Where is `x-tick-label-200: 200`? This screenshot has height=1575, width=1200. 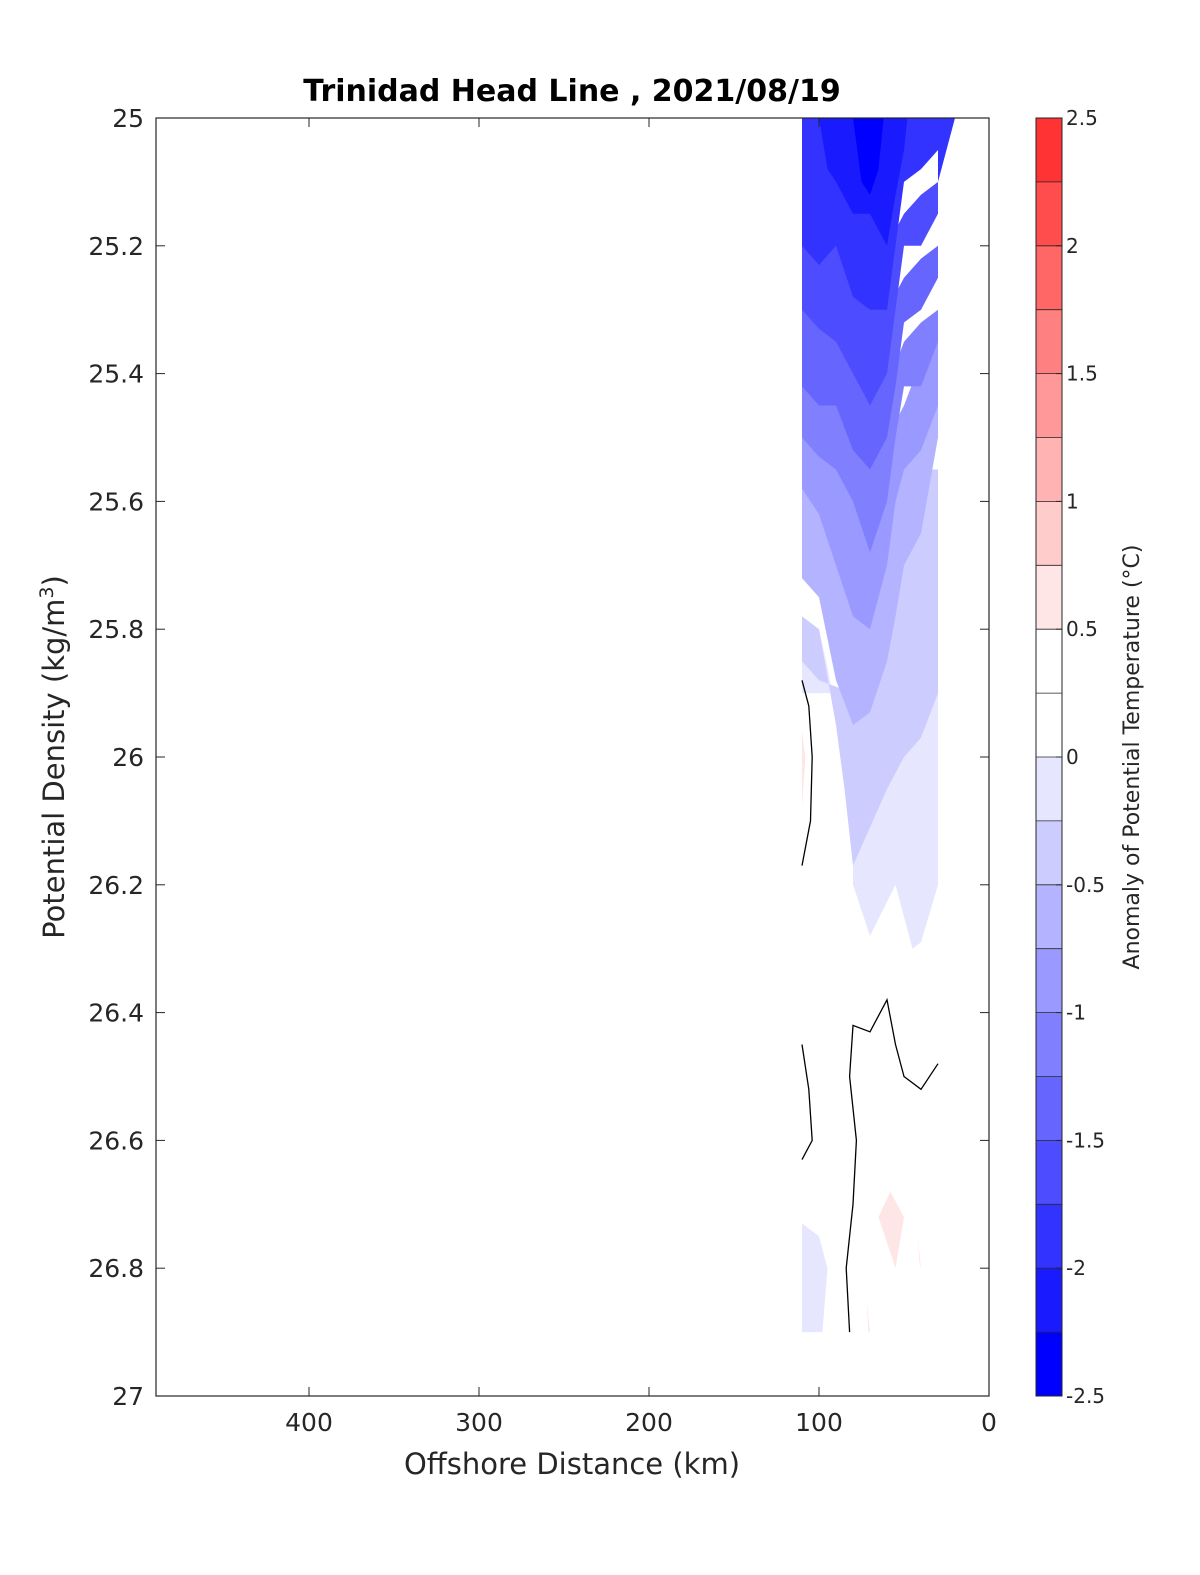 x-tick-label-200: 200 is located at coordinates (649, 1422).